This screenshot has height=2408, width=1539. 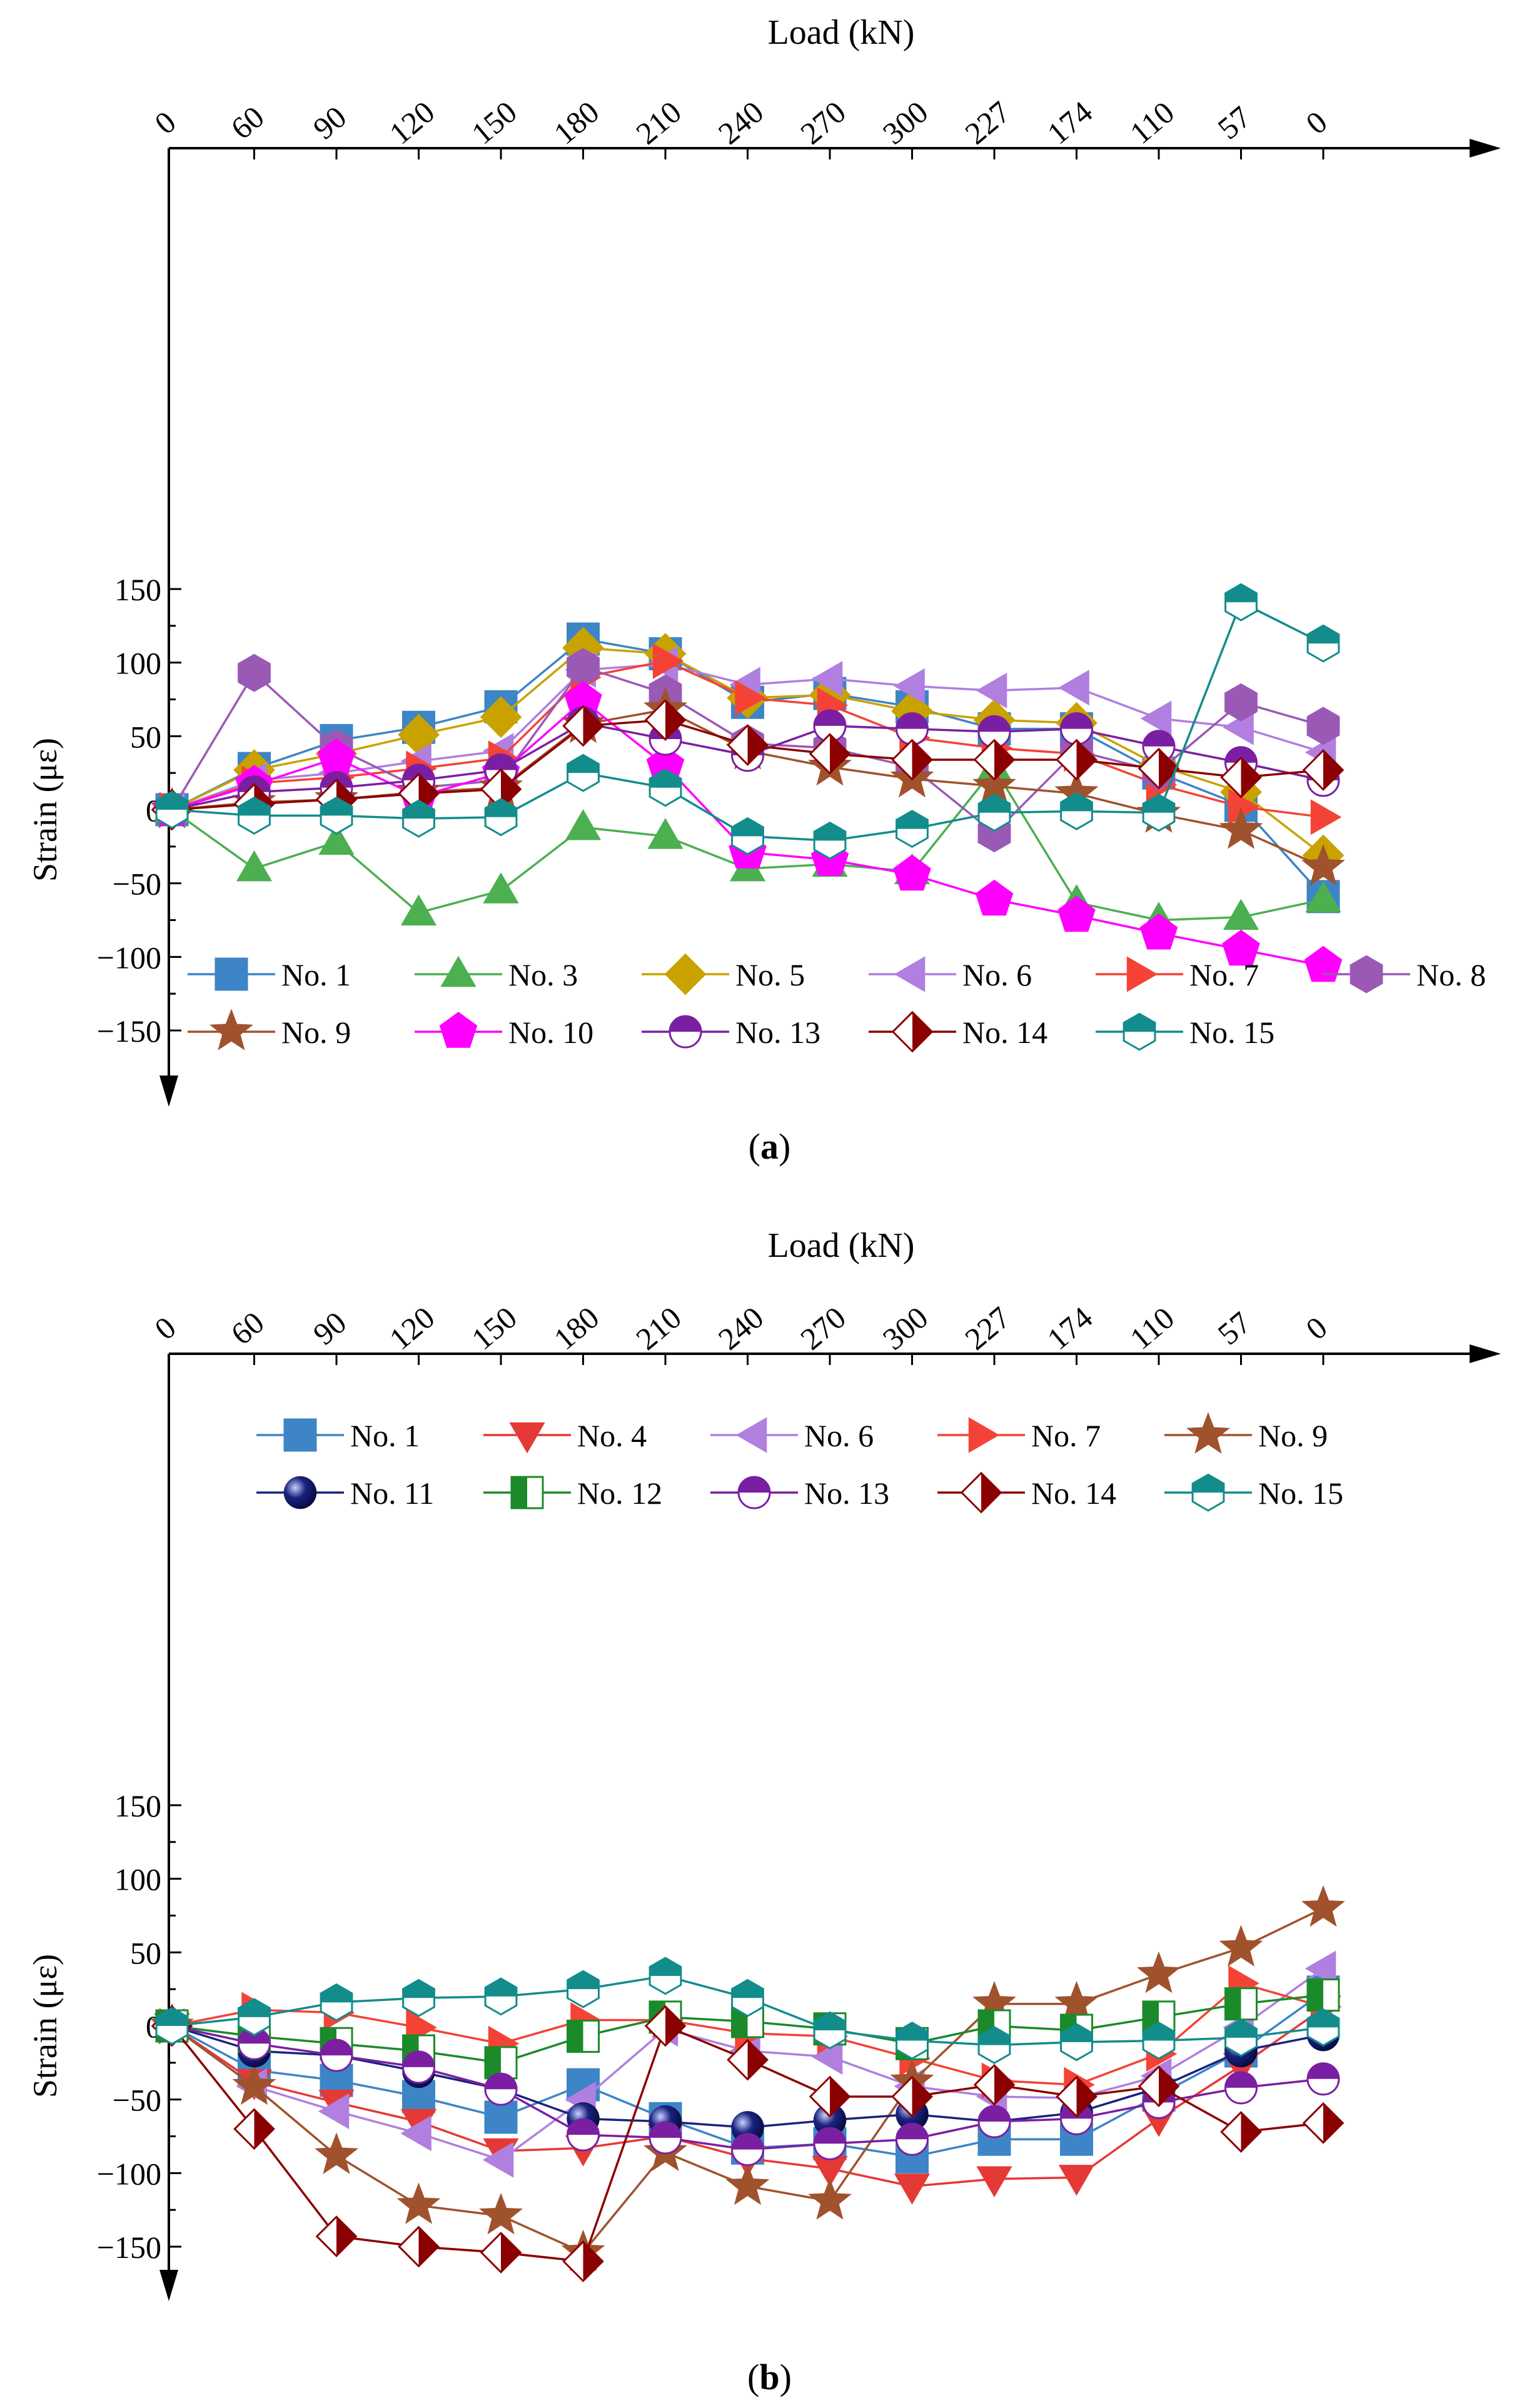 What do you see at coordinates (316, 974) in the screenshot?
I see `legend-label-a-no-1: No. 1` at bounding box center [316, 974].